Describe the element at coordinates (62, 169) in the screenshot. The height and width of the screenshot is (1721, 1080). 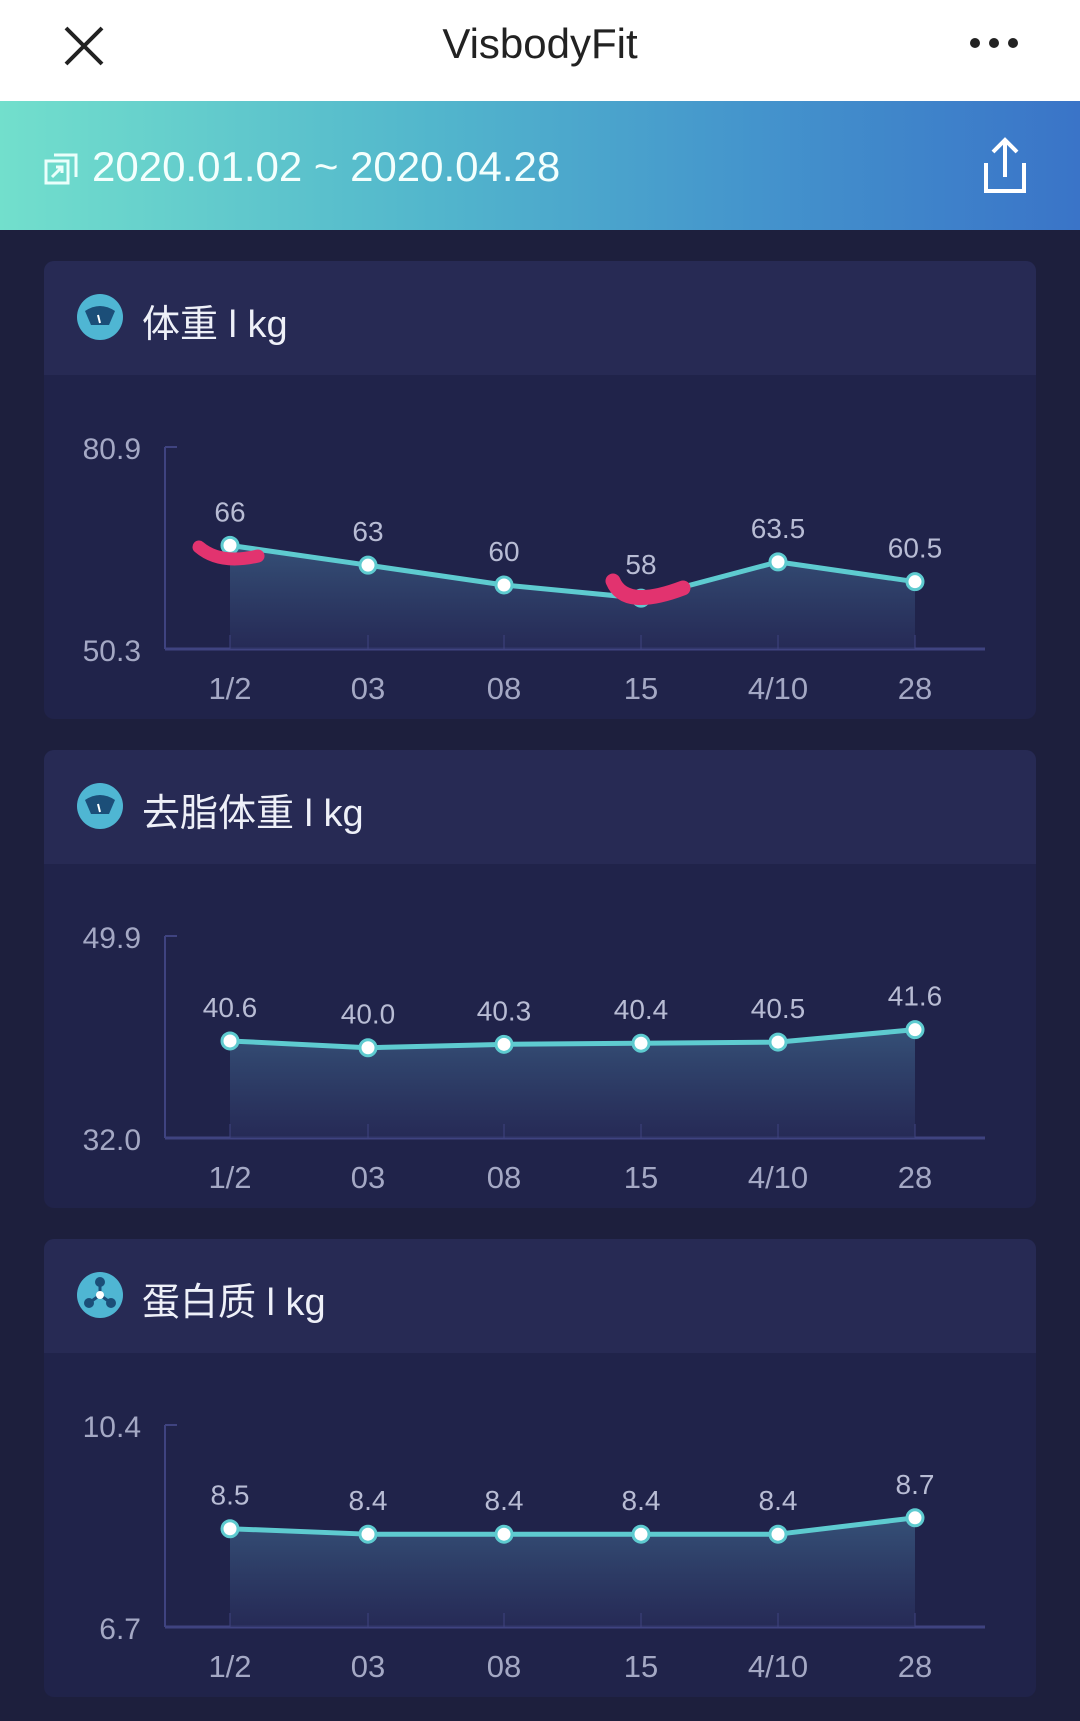
I see `date-range-icon` at that location.